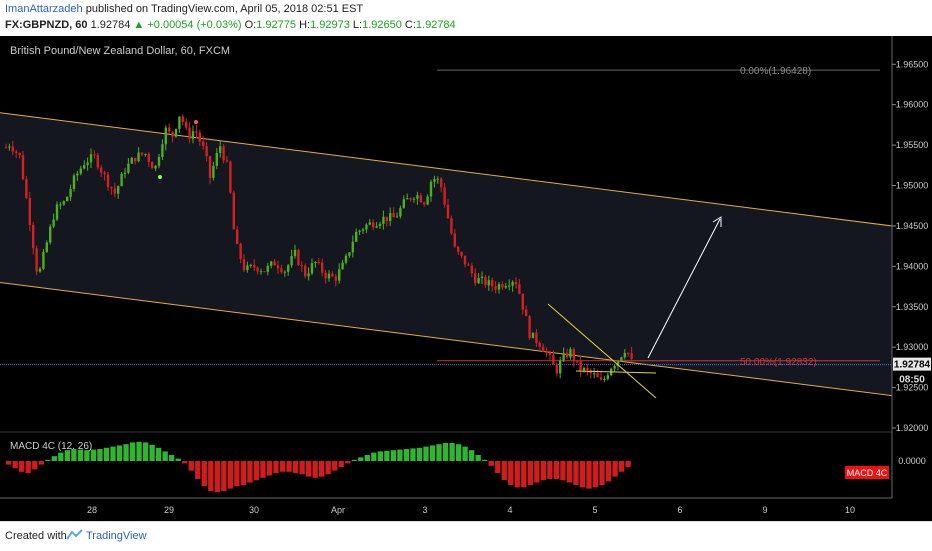 This screenshot has height=551, width=932. Describe the element at coordinates (616, 372) in the screenshot. I see `wedge-lower-line` at that location.